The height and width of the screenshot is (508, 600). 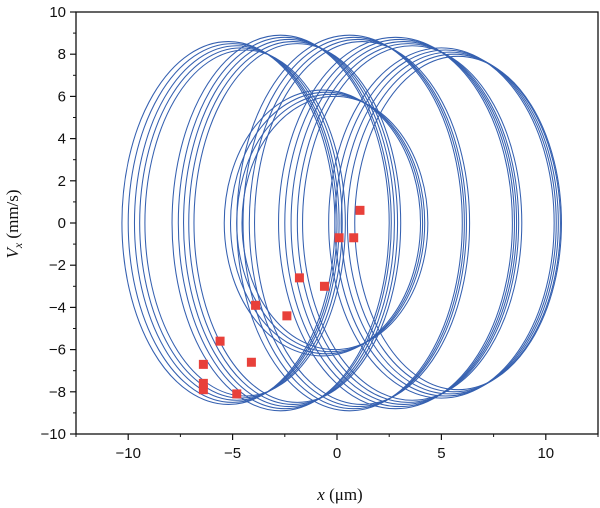 What do you see at coordinates (57, 12) in the screenshot?
I see `y-tick-label-10: 10` at bounding box center [57, 12].